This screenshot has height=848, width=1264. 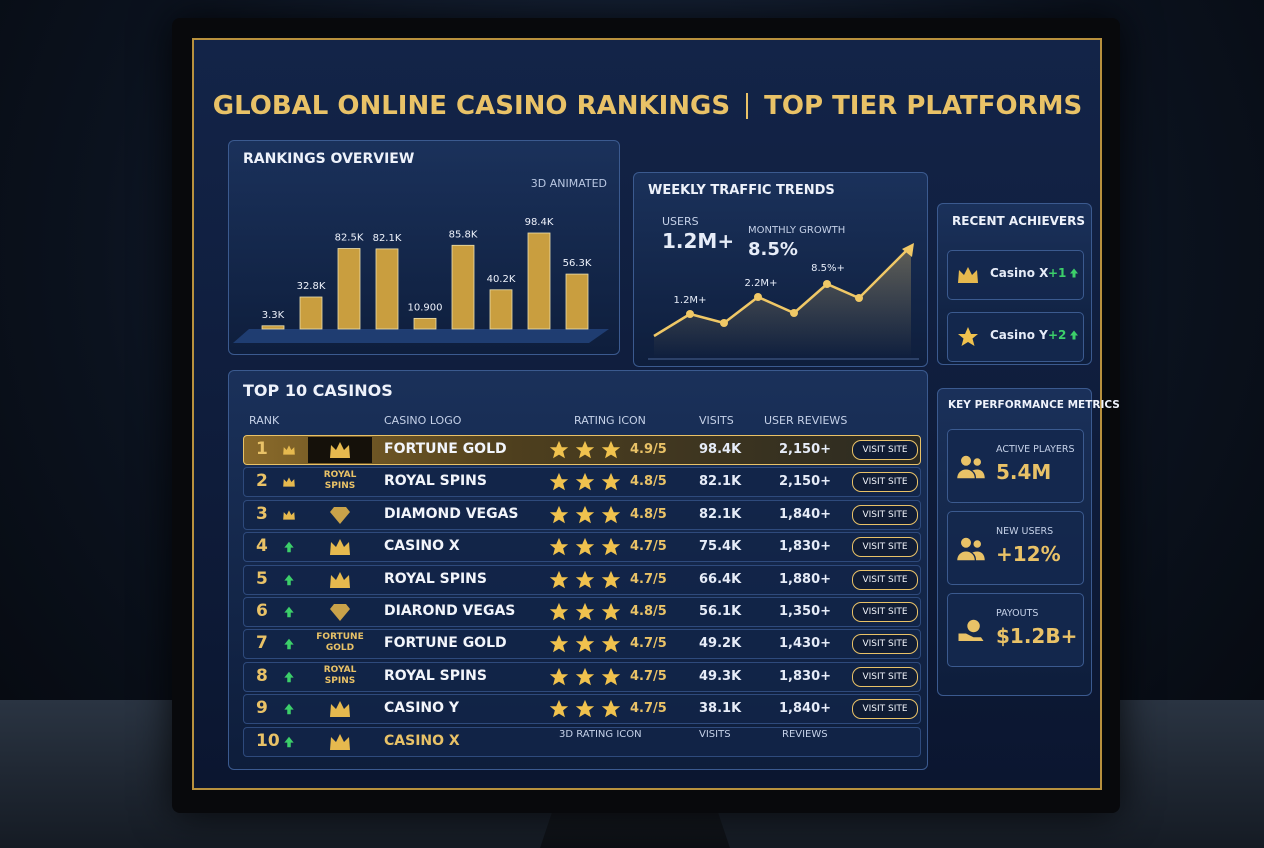 What do you see at coordinates (698, 241) in the screenshot?
I see `users-value: 1.2M+` at bounding box center [698, 241].